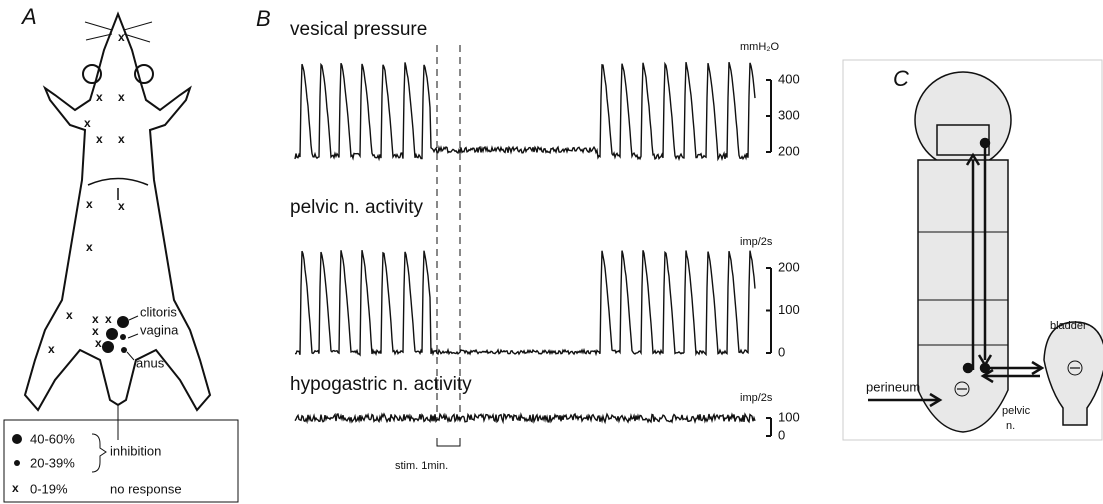 The height and width of the screenshot is (504, 1103). What do you see at coordinates (159, 329) in the screenshot?
I see `annotation: vagina` at bounding box center [159, 329].